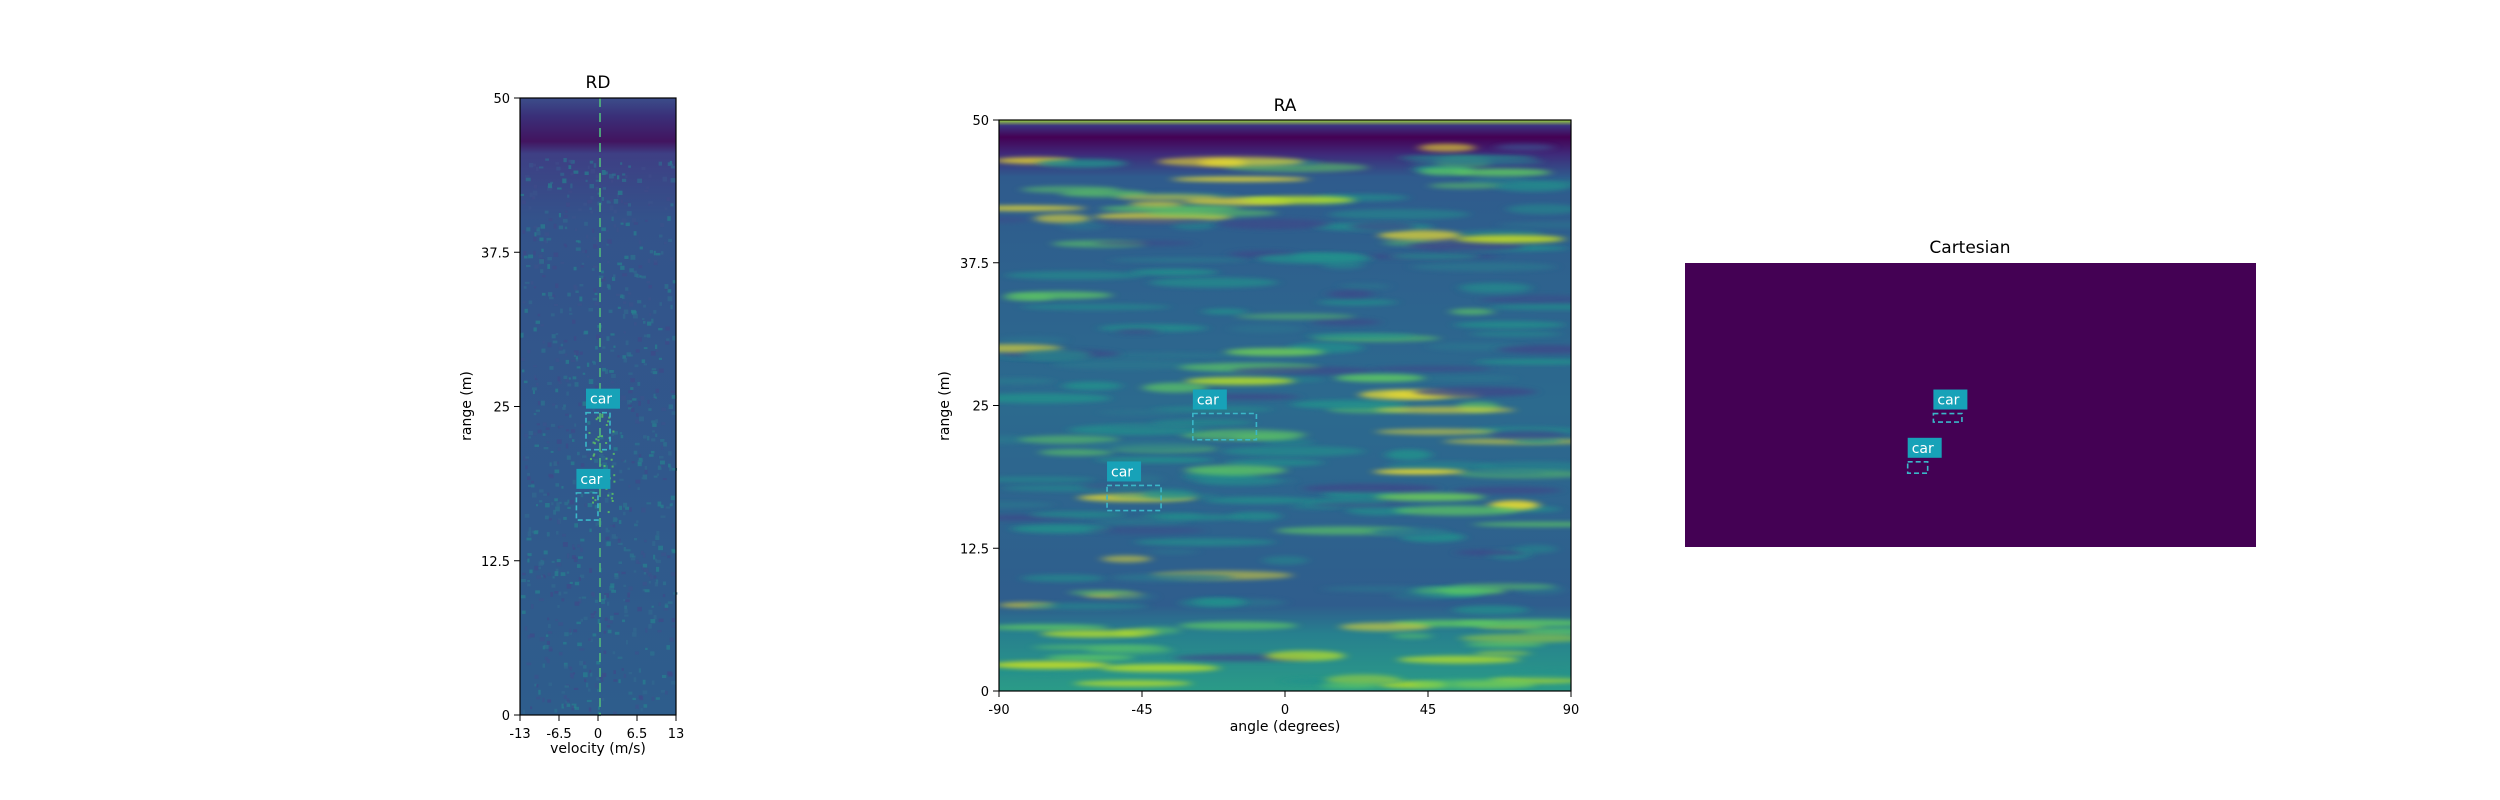  What do you see at coordinates (998, 710) in the screenshot?
I see `ra-x-tick-label: -90` at bounding box center [998, 710].